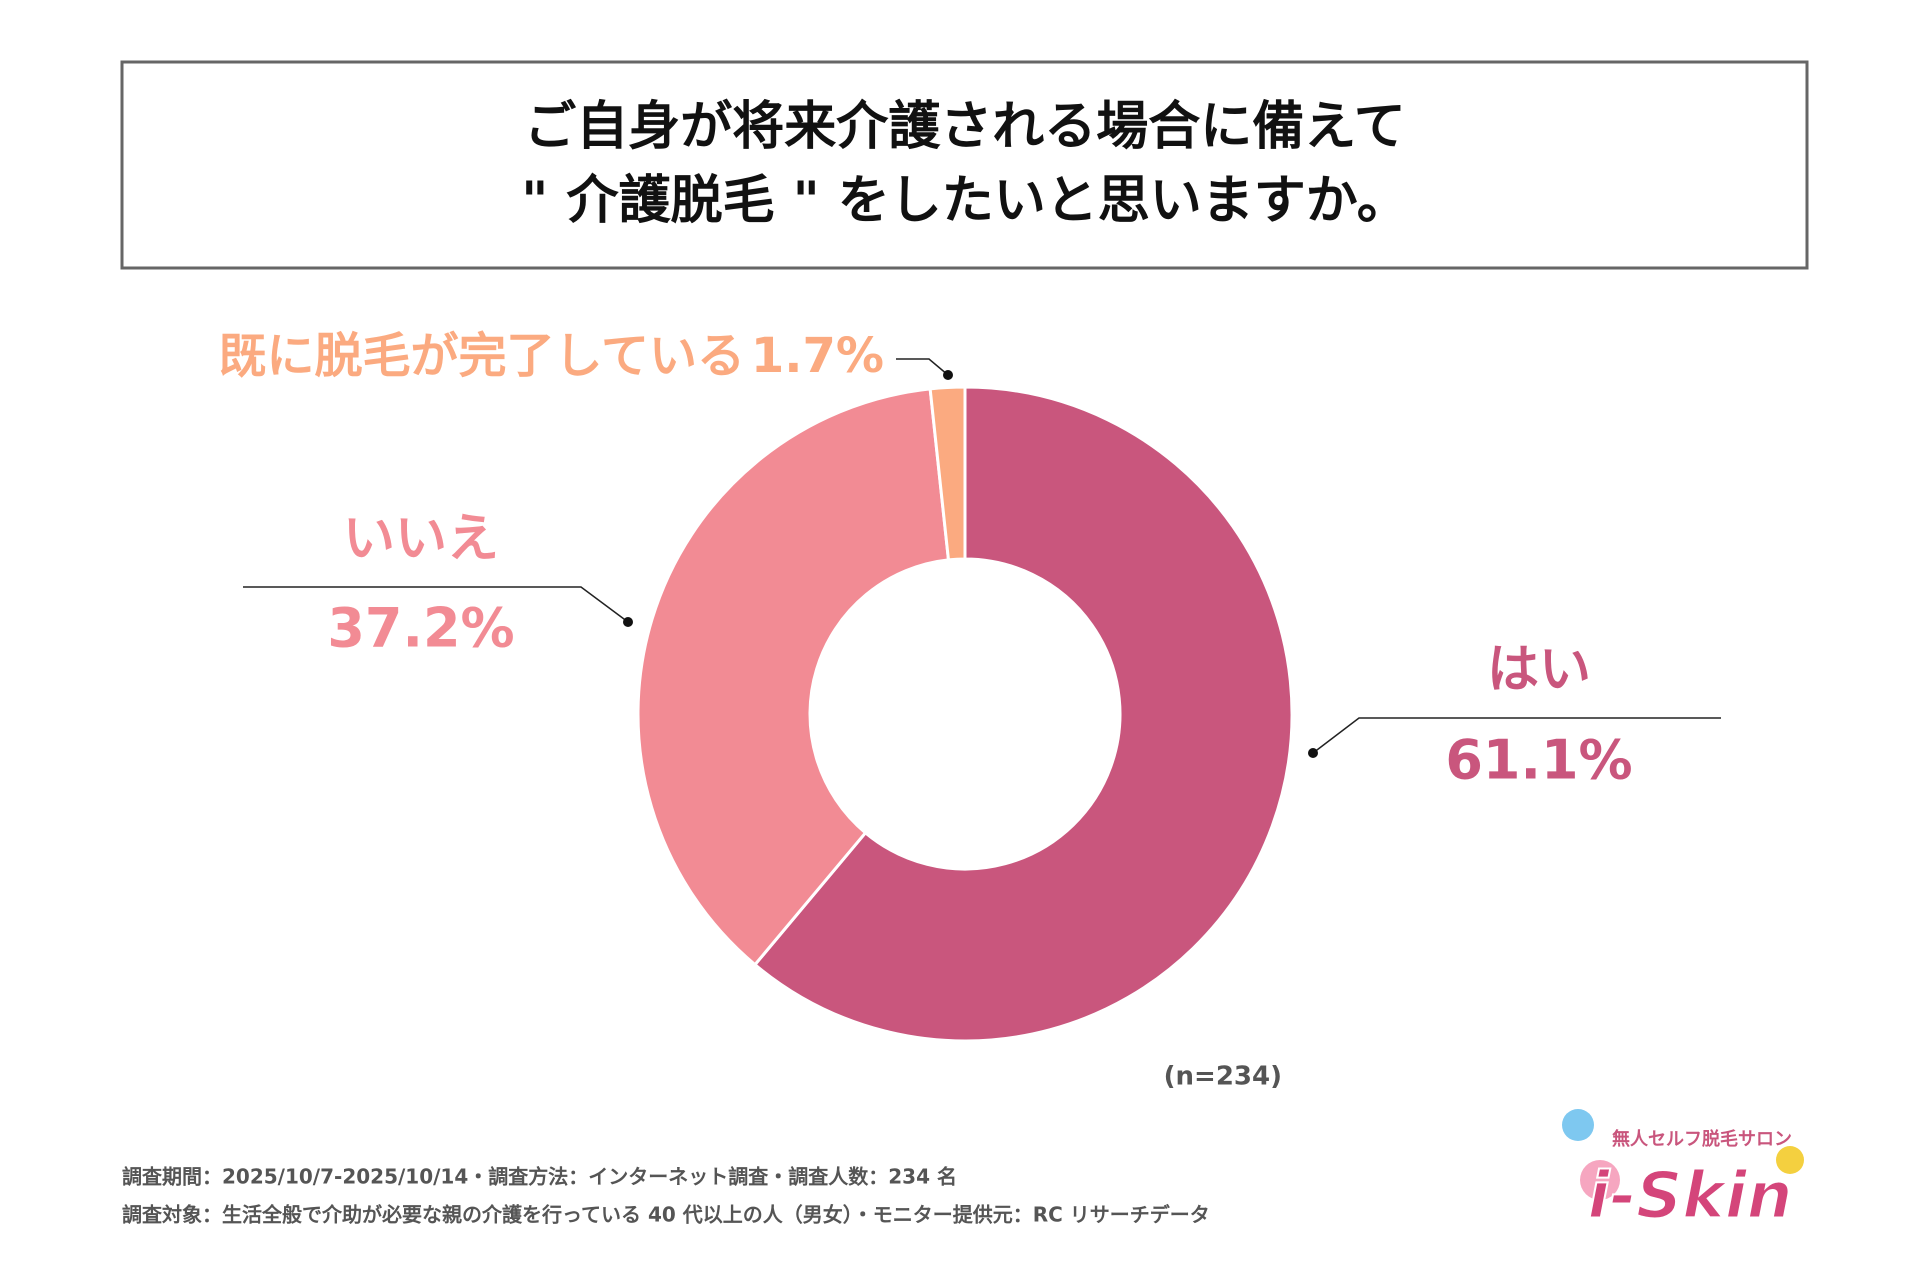 This screenshot has width=1920, height=1280. What do you see at coordinates (1702, 1139) in the screenshot?
I see `logo-tagline: 無人セルフ脱毛サロン` at bounding box center [1702, 1139].